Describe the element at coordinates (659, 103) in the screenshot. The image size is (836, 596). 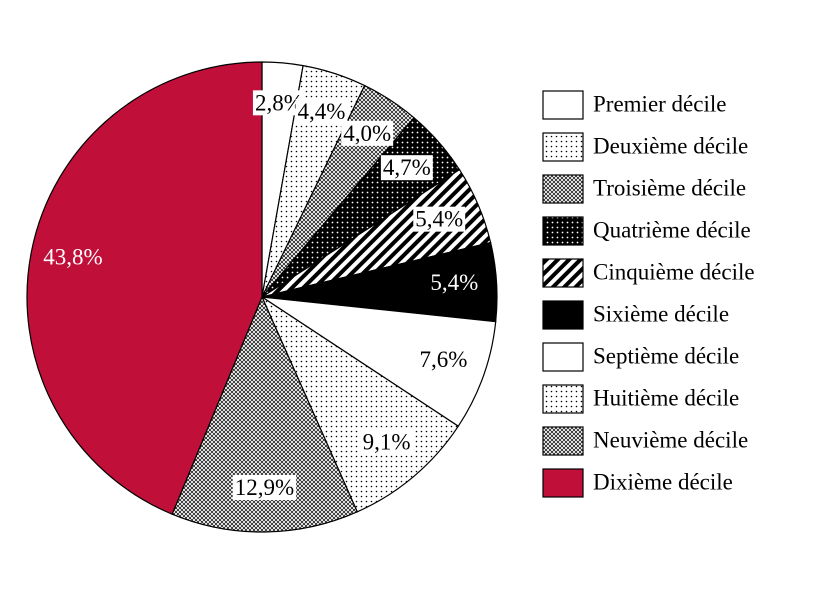
I see `legend-label: Premier décile` at that location.